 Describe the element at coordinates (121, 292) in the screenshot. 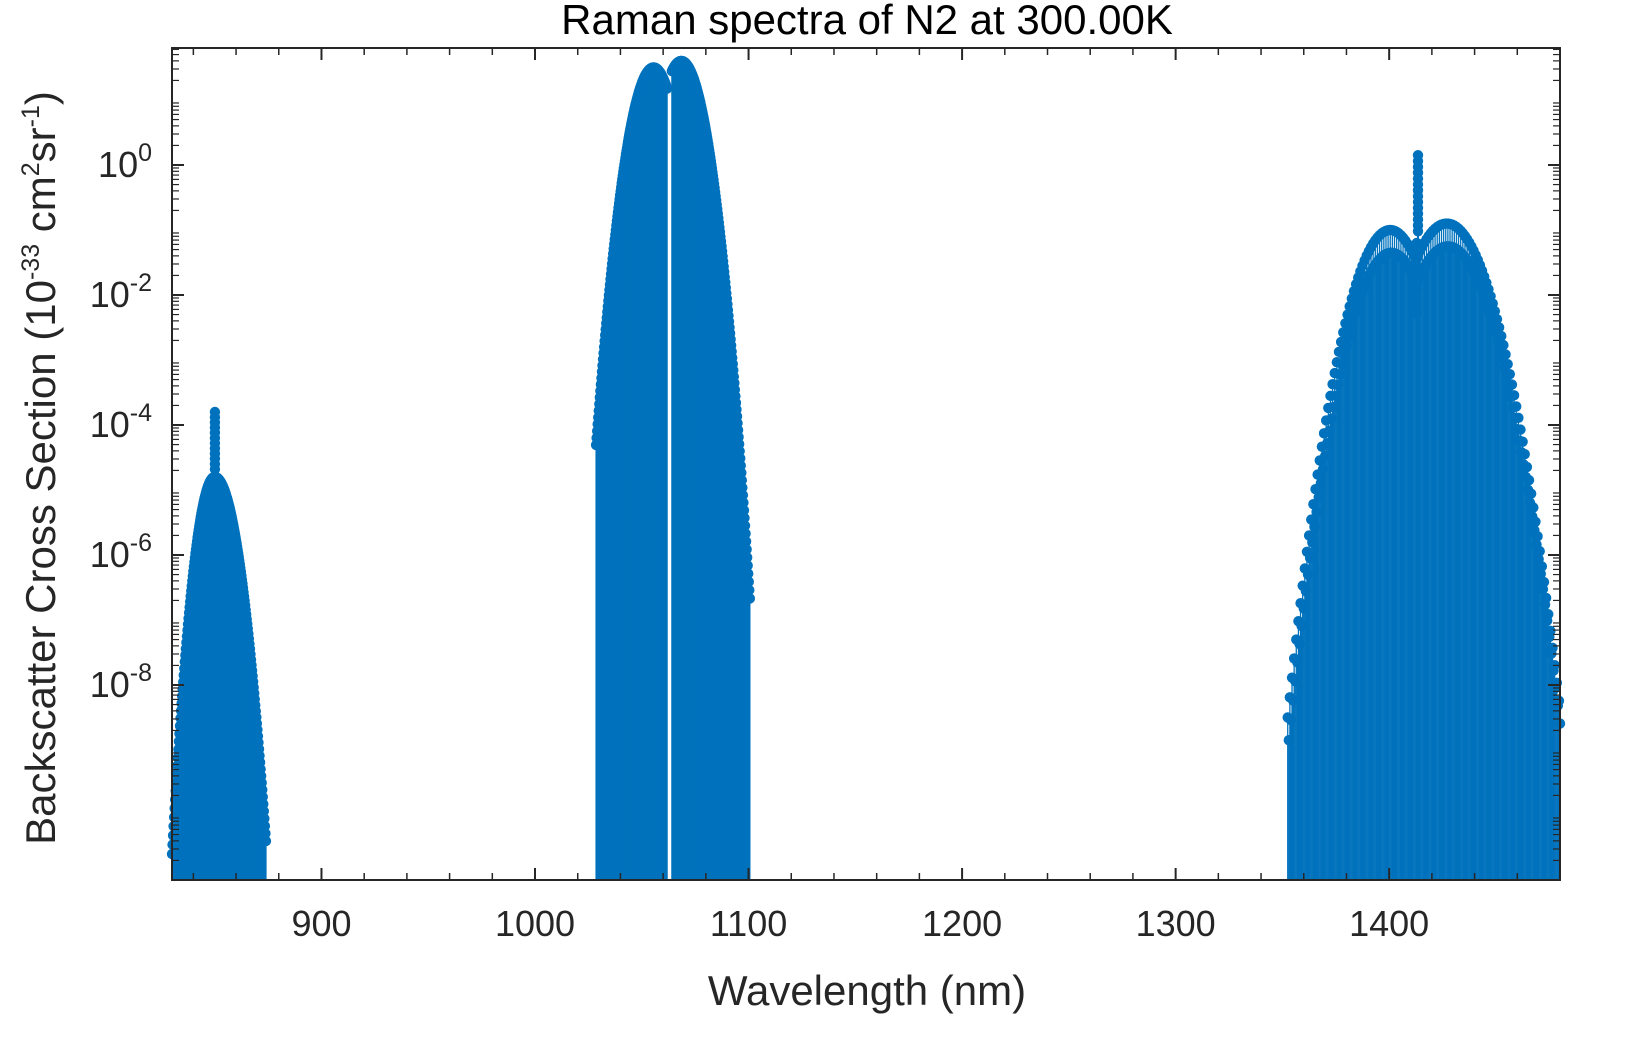

I see `y-tick-label: 10⁻²` at that location.